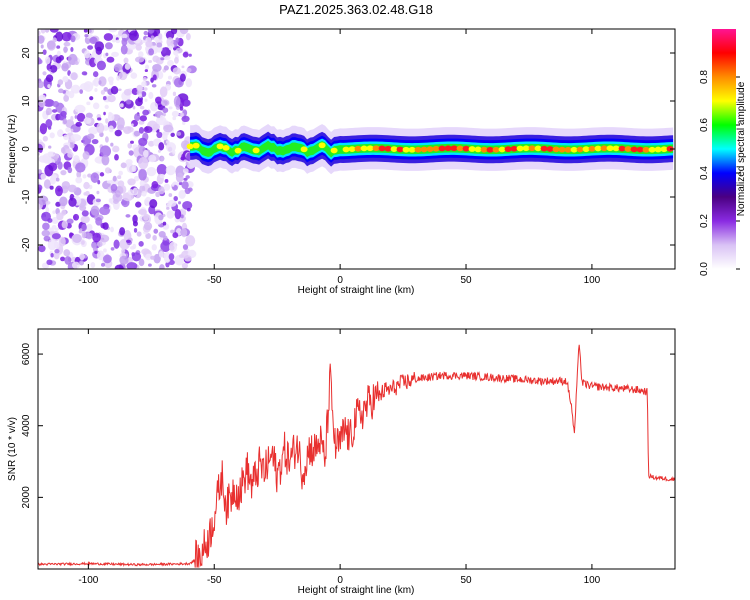 The image size is (750, 600). I want to click on snr-x-tick-label: 50, so click(466, 580).